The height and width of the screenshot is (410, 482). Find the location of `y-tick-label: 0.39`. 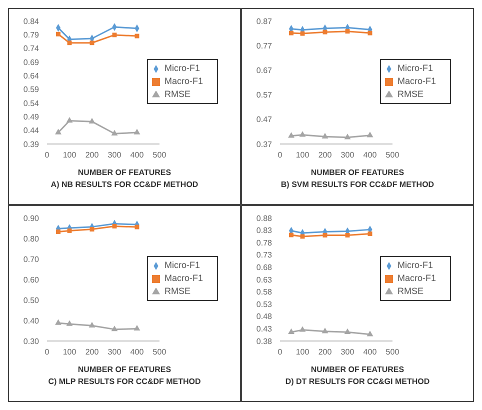

y-tick-label: 0.39 is located at coordinates (31, 144).